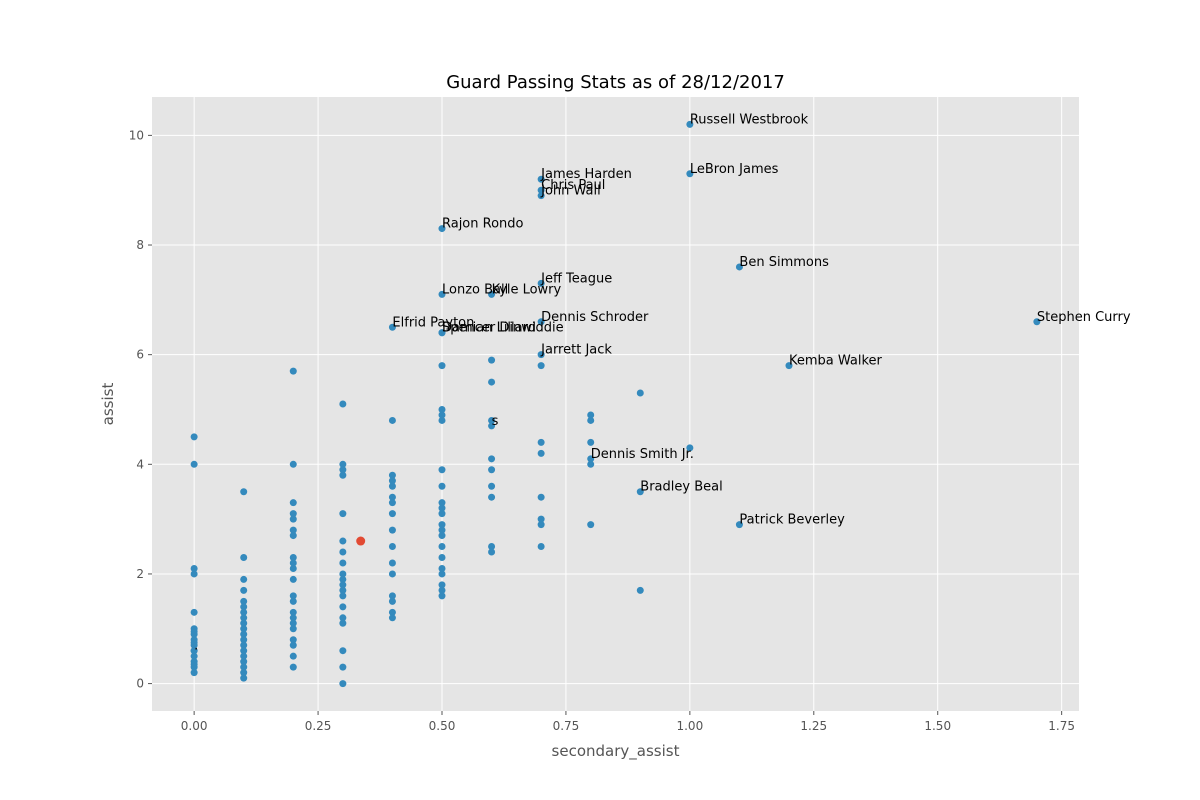 Image resolution: width=1200 pixels, height=800 pixels. Describe the element at coordinates (681, 487) in the screenshot. I see `point-label: Bradley Beal` at that location.